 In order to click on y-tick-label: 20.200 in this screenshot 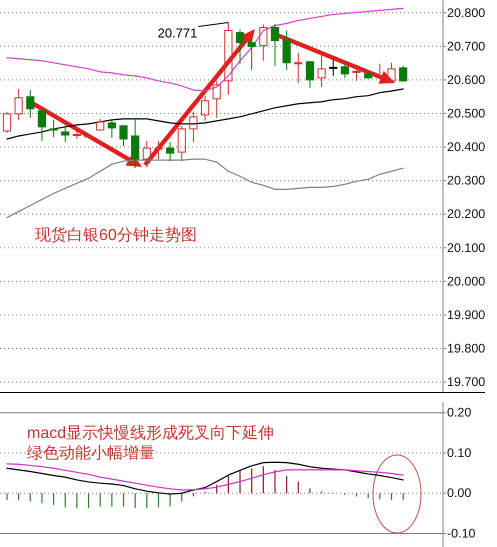, I will do `click(466, 214)`.